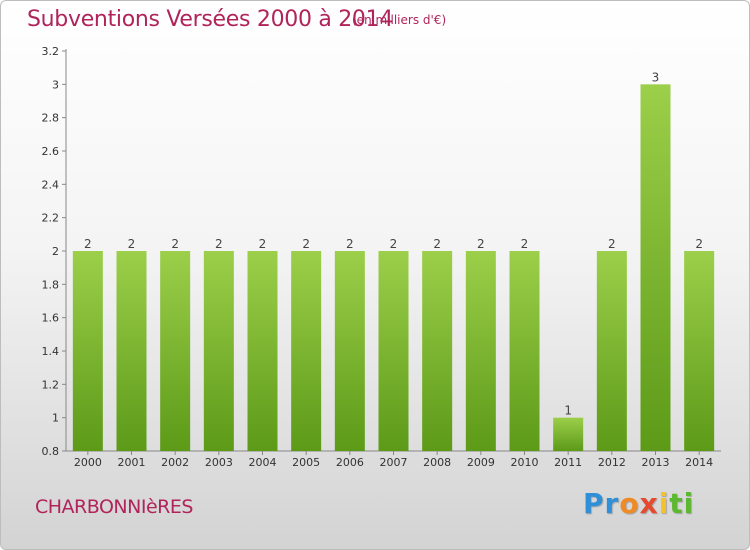 This screenshot has height=550, width=750. What do you see at coordinates (51, 151) in the screenshot?
I see `y-tick-label: 2.6` at bounding box center [51, 151].